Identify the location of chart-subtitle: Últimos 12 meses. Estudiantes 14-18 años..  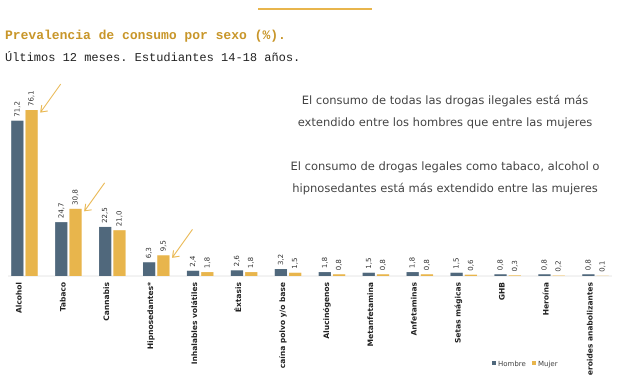
(152, 58).